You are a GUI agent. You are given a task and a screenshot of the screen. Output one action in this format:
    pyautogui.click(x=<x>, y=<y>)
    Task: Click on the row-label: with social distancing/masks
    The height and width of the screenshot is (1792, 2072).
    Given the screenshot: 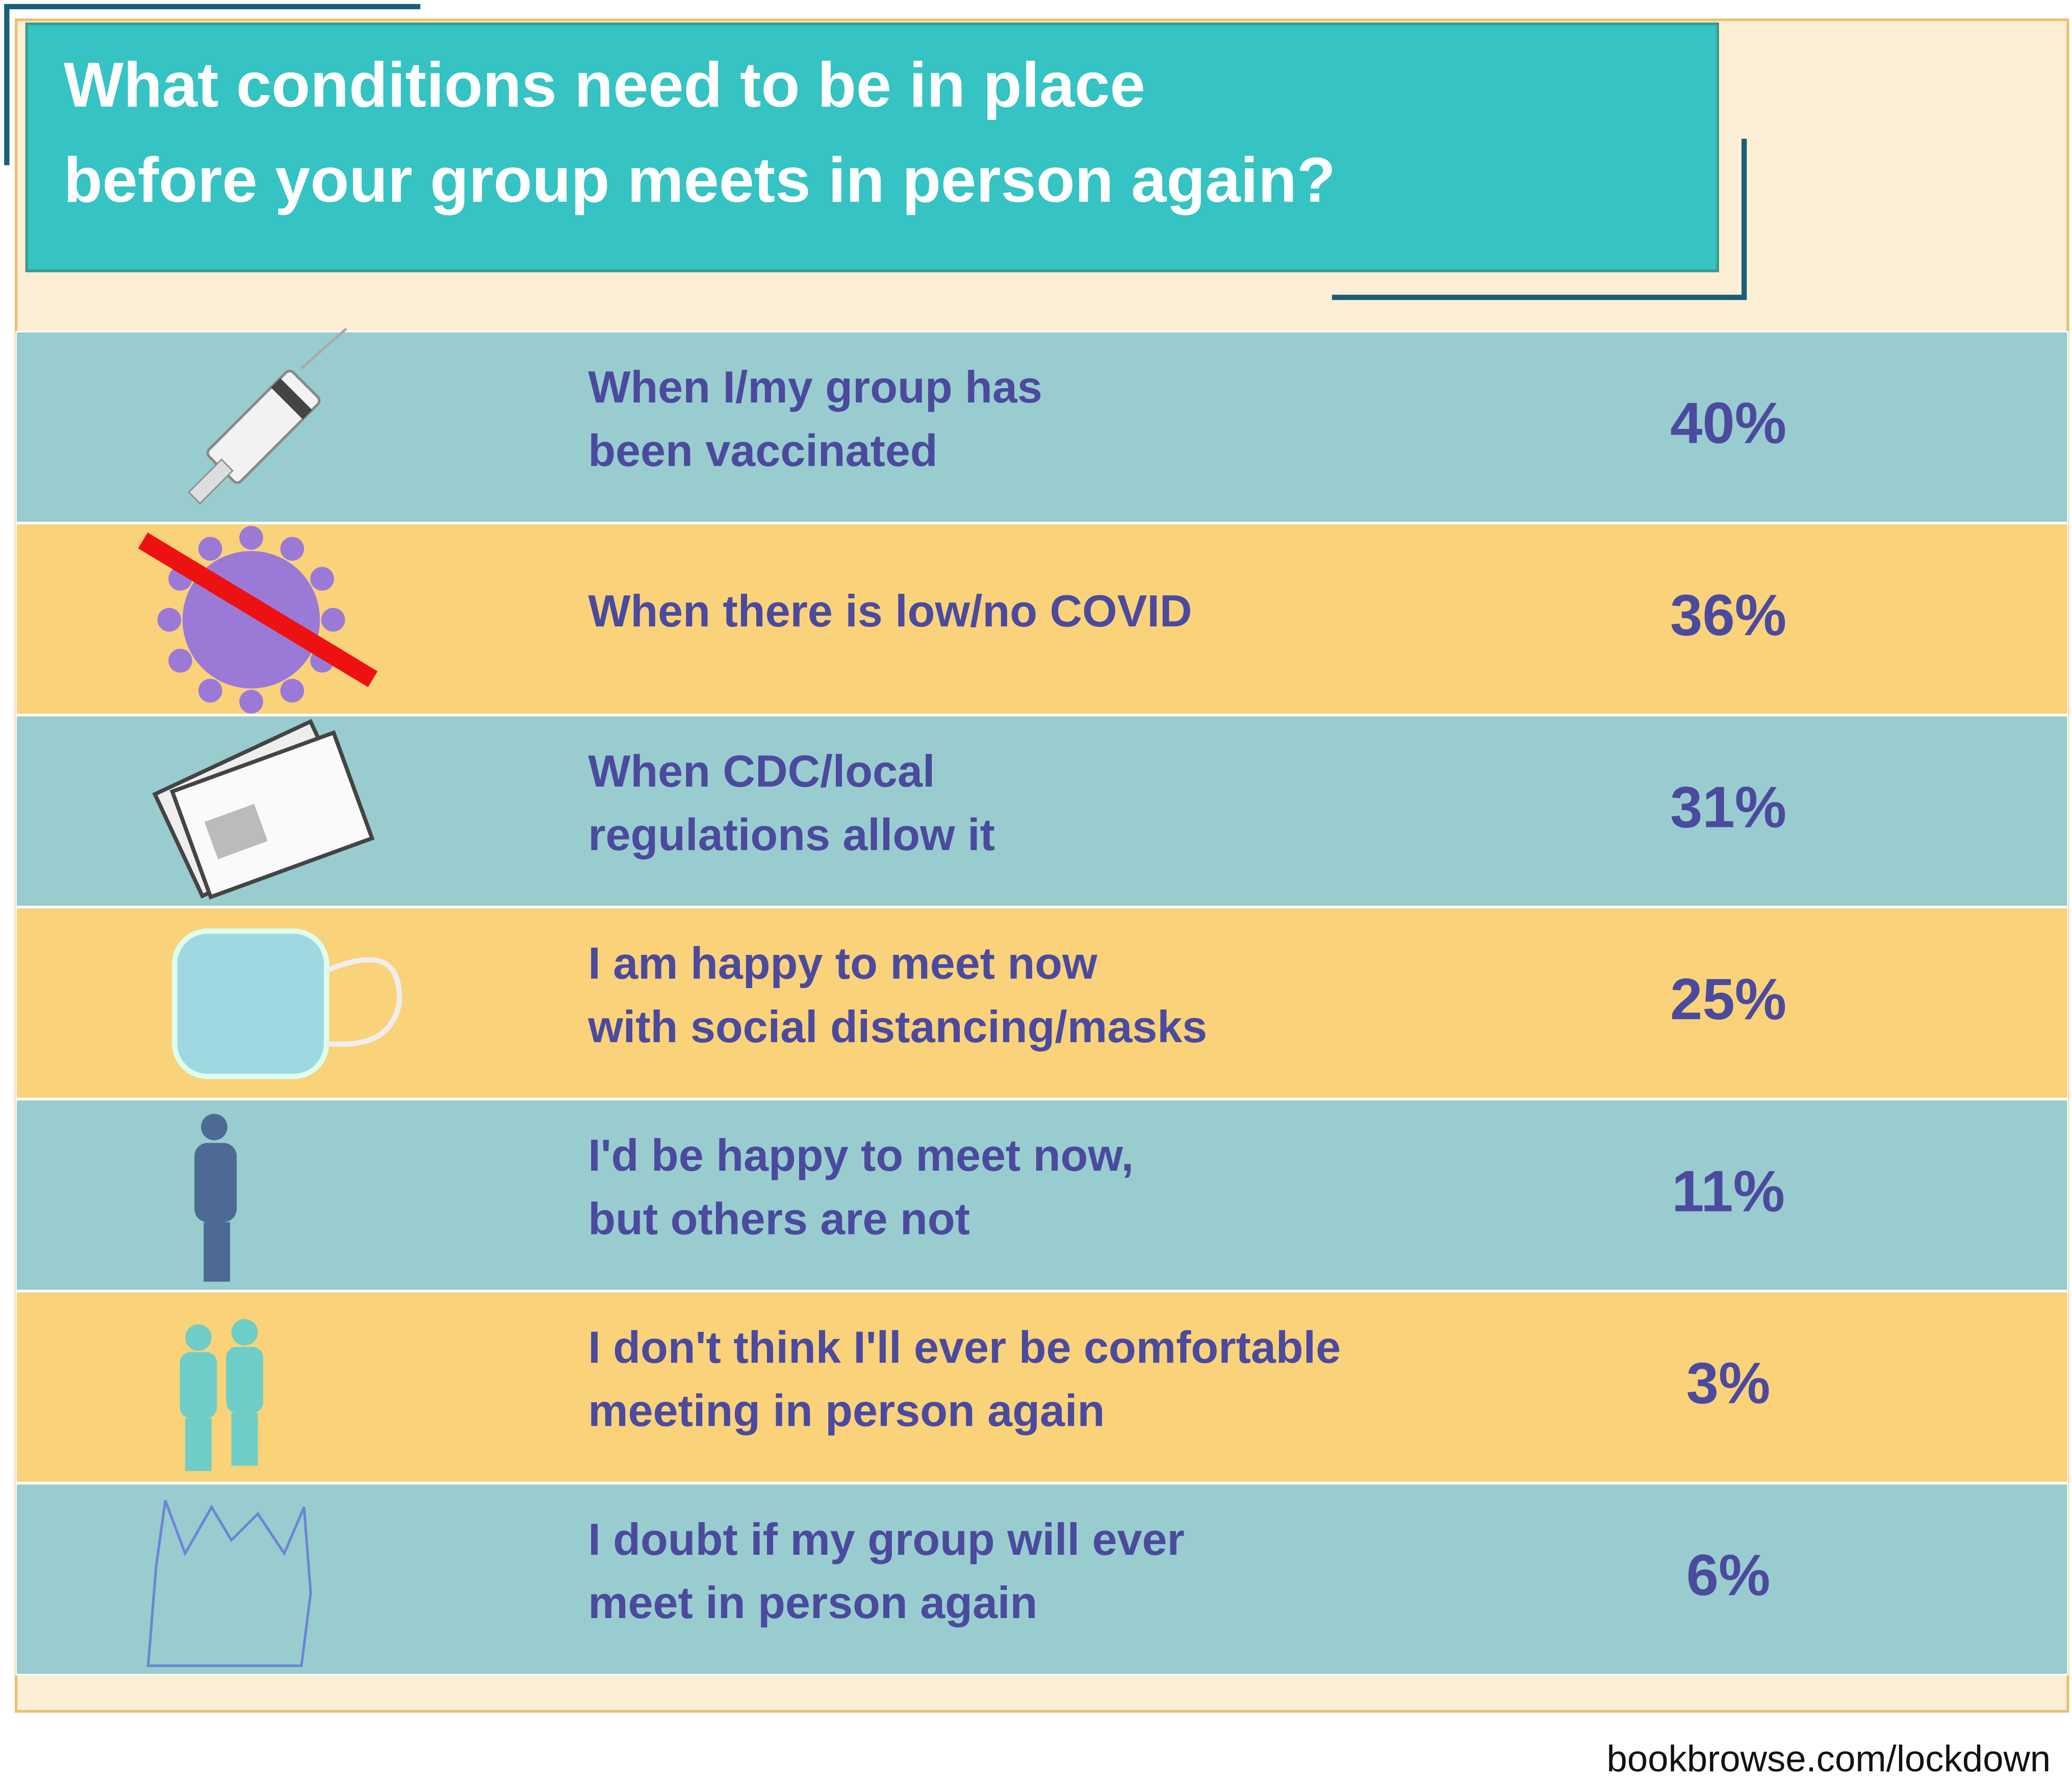 What is the action you would take?
    pyautogui.click(x=897, y=1026)
    